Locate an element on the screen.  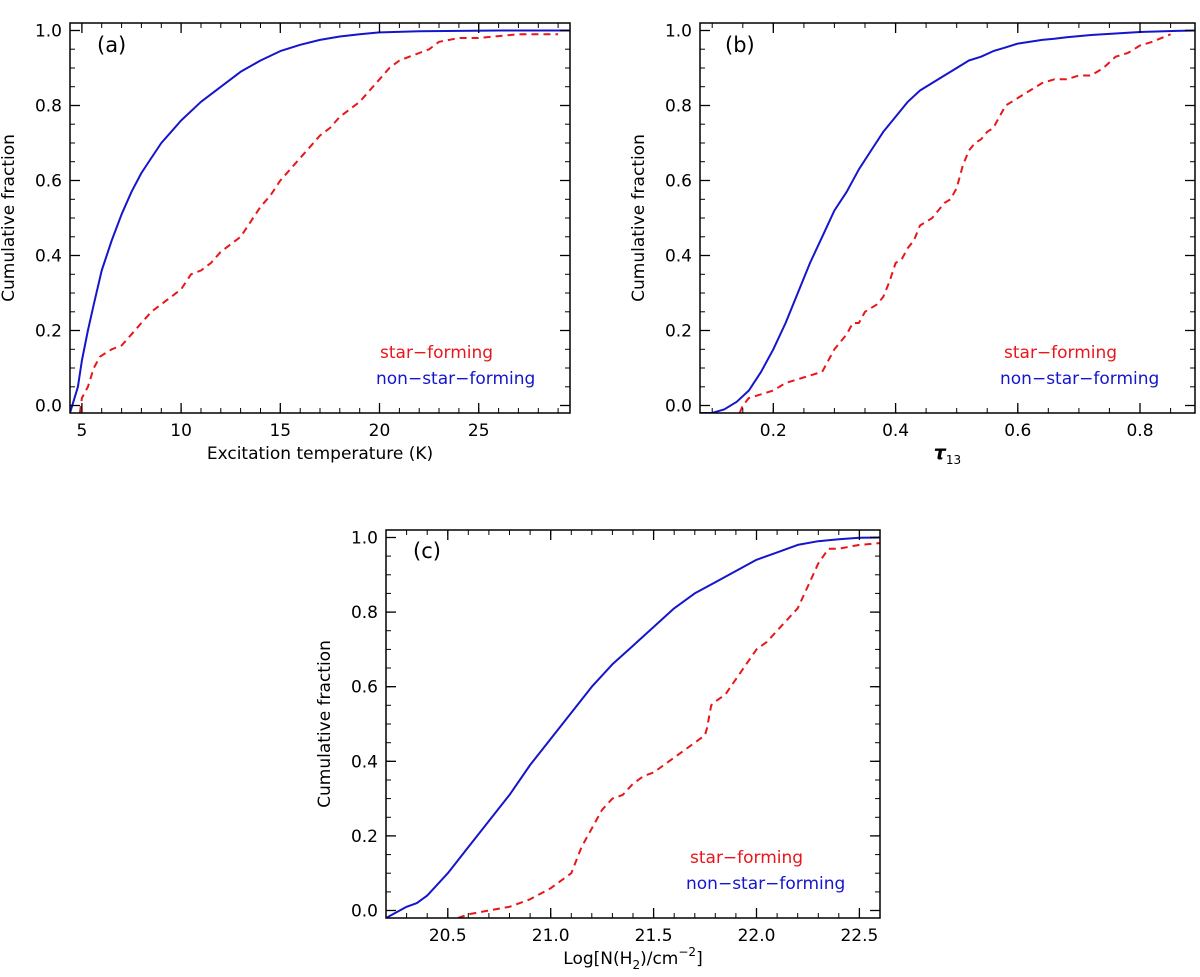
x-tick-label: 0.6 is located at coordinates (1017, 431).